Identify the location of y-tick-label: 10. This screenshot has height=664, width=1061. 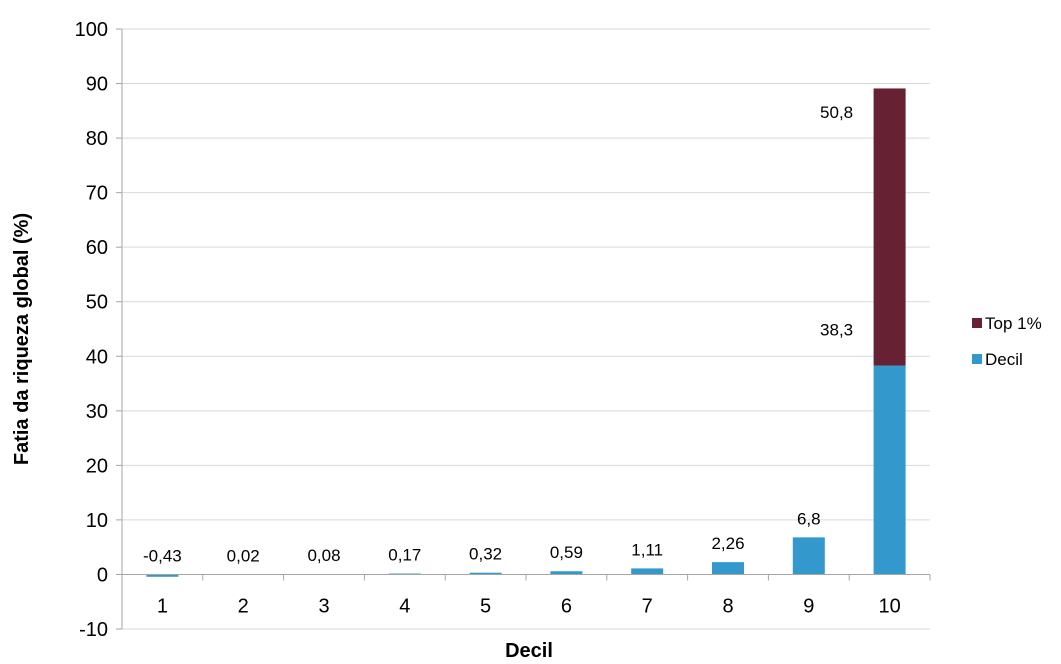
(97, 521).